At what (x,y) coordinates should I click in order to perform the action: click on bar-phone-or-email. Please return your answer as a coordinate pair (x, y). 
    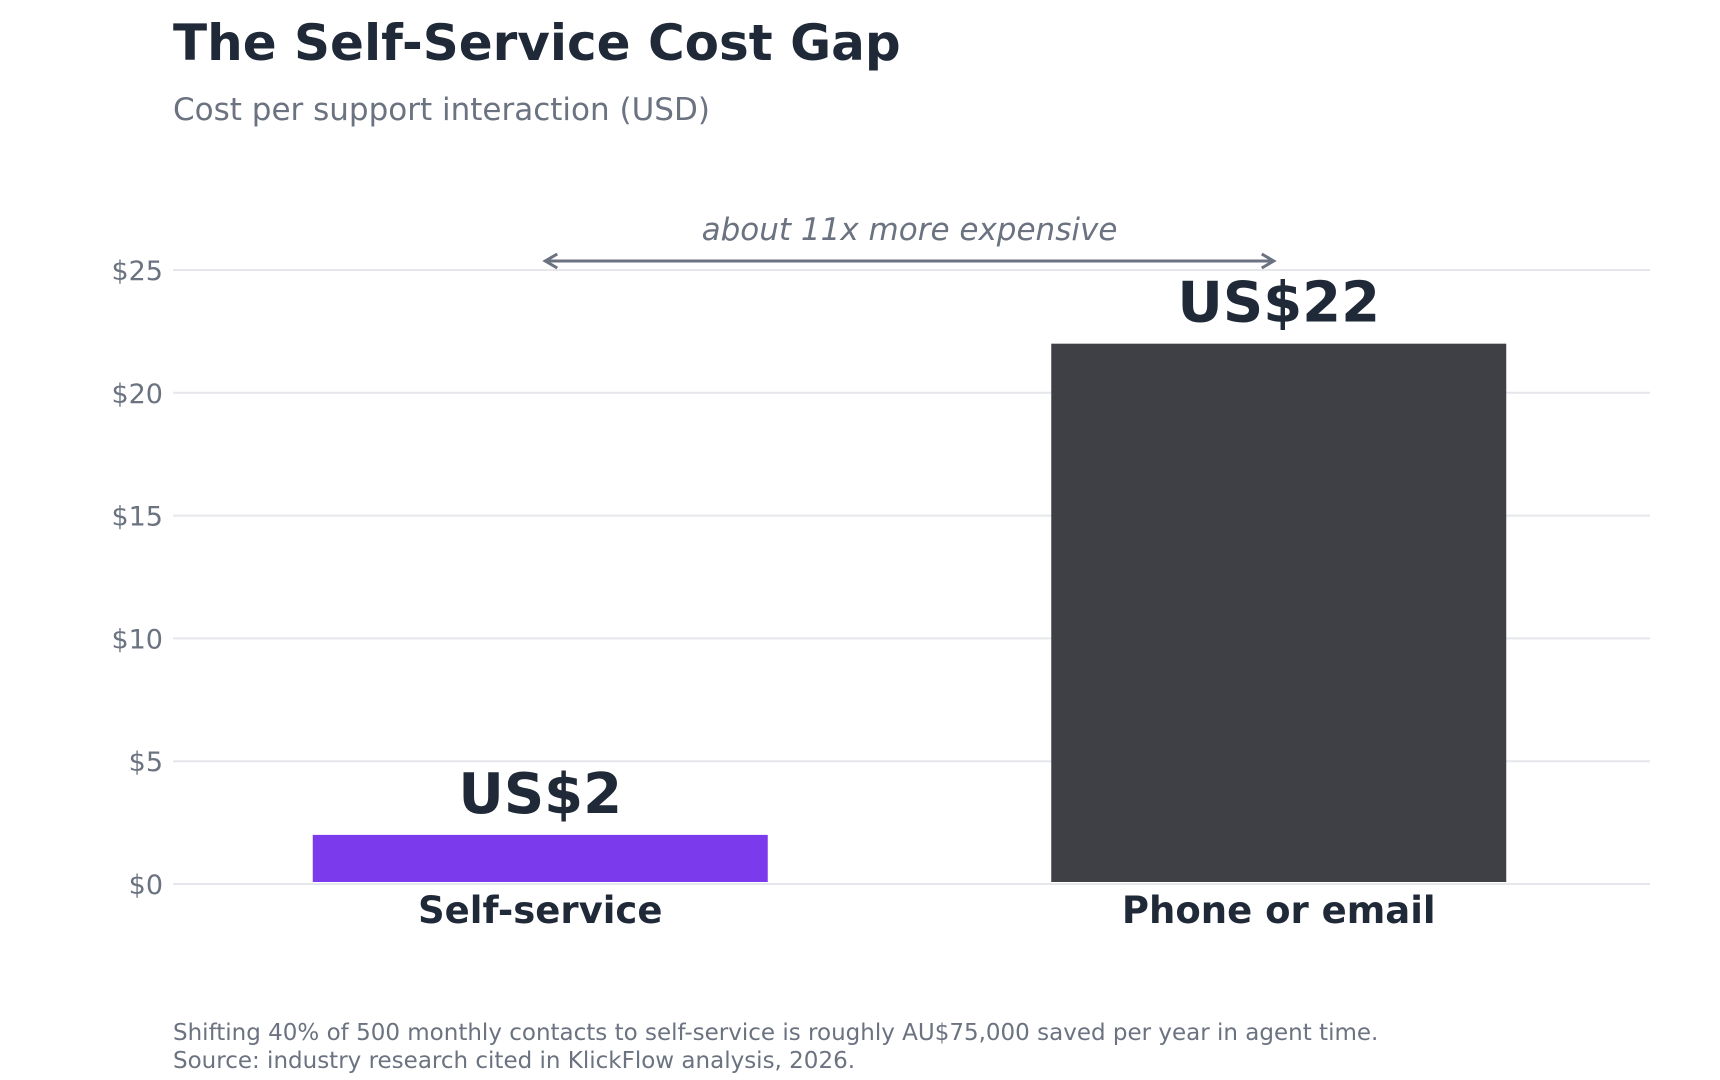
    Looking at the image, I should click on (1279, 612).